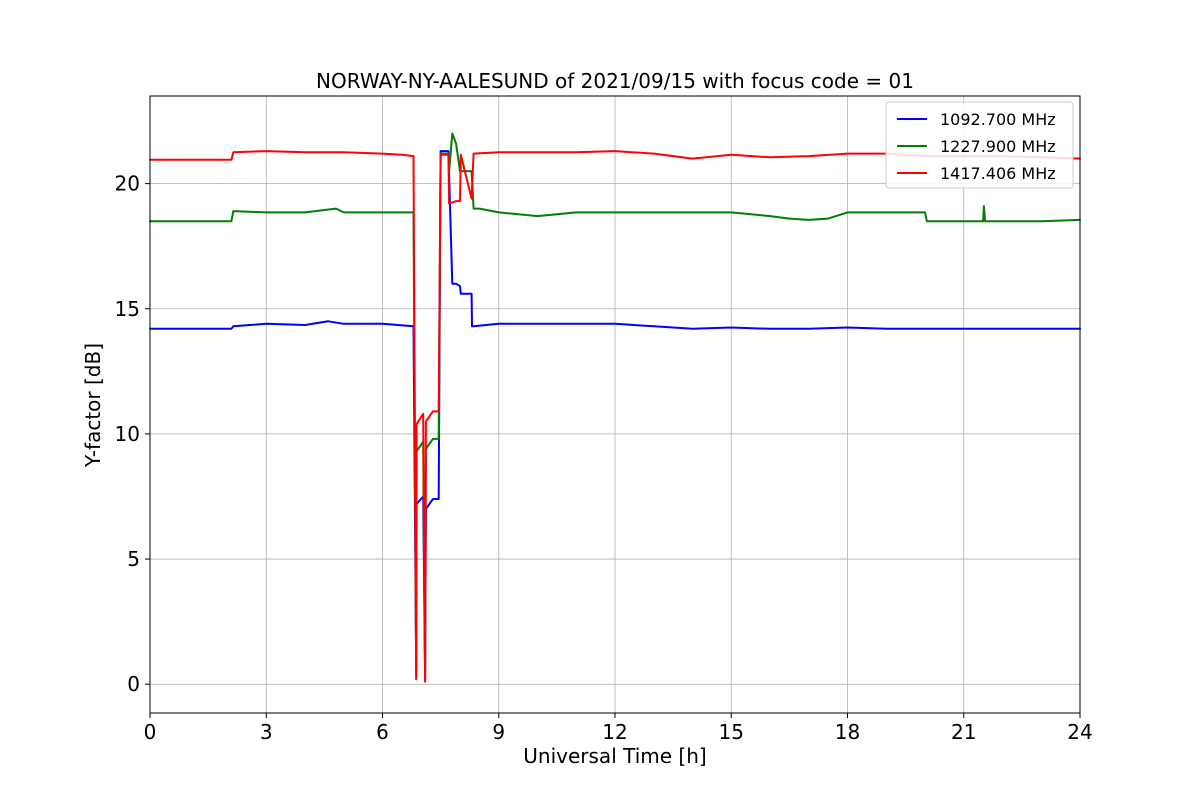 This screenshot has height=800, width=1200. I want to click on y-tick-label: 15, so click(127, 309).